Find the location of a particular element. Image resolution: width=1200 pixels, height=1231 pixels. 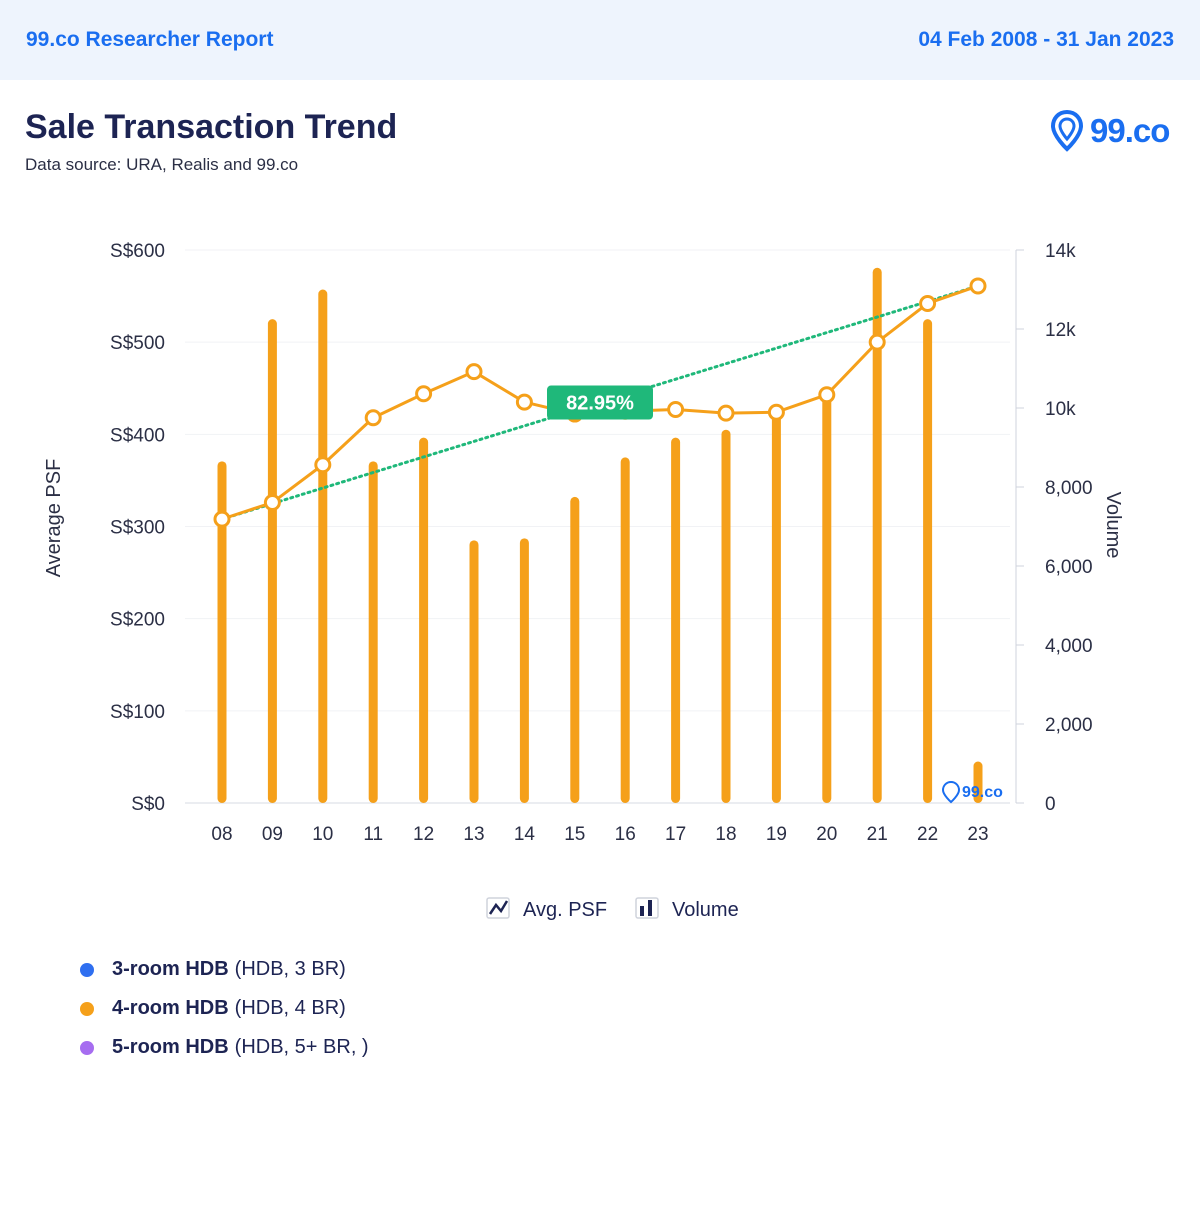

data-source-note: Data source: URA, Realis and 99.co is located at coordinates (162, 164).